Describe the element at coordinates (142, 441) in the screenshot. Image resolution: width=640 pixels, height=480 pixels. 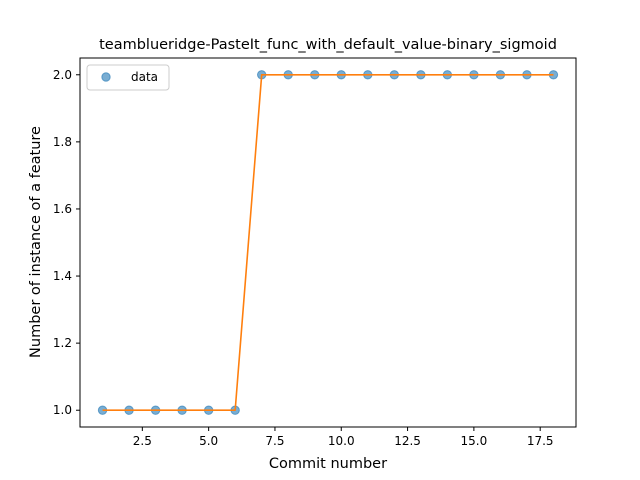
I see `x-tick-label: 2.5` at that location.